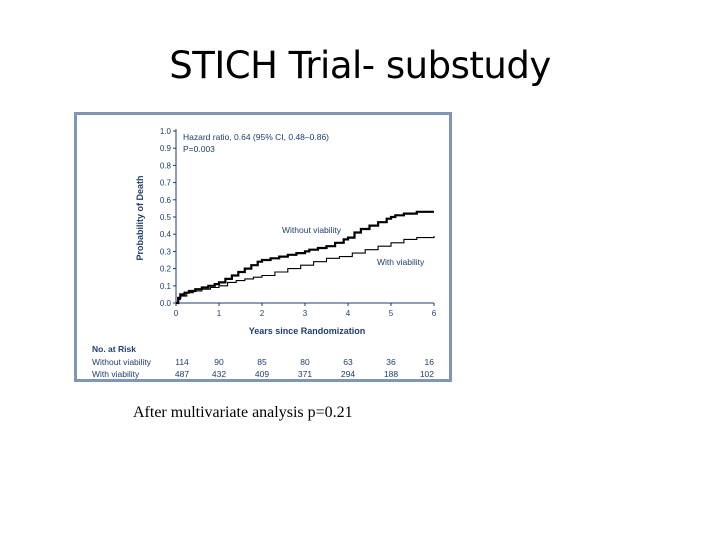  I want to click on risk-value: 90, so click(219, 362).